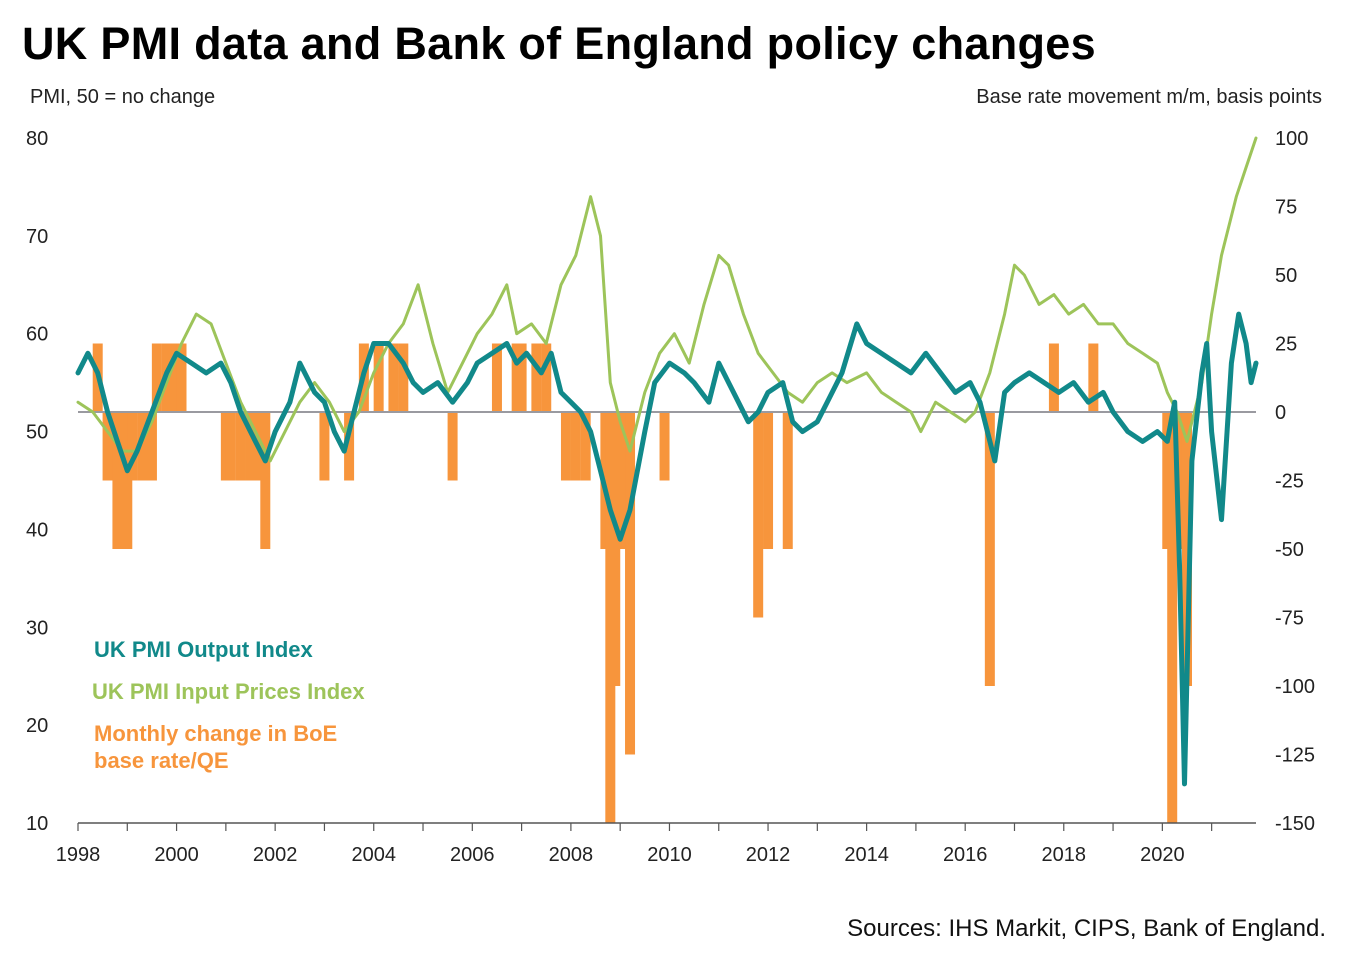 Image resolution: width=1346 pixels, height=954 pixels. I want to click on y-right-tick-label: -150, so click(1295, 824).